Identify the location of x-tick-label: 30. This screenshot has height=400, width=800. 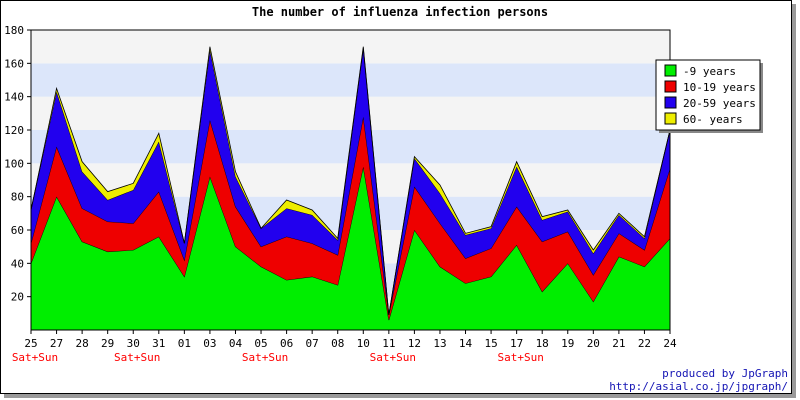
(133, 343).